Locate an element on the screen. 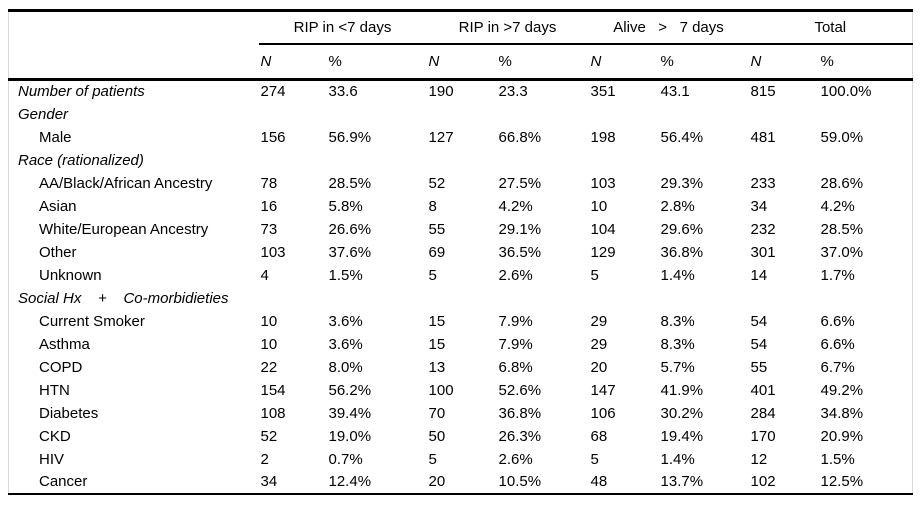 The height and width of the screenshot is (515, 921). cell-value: 301 is located at coordinates (763, 252).